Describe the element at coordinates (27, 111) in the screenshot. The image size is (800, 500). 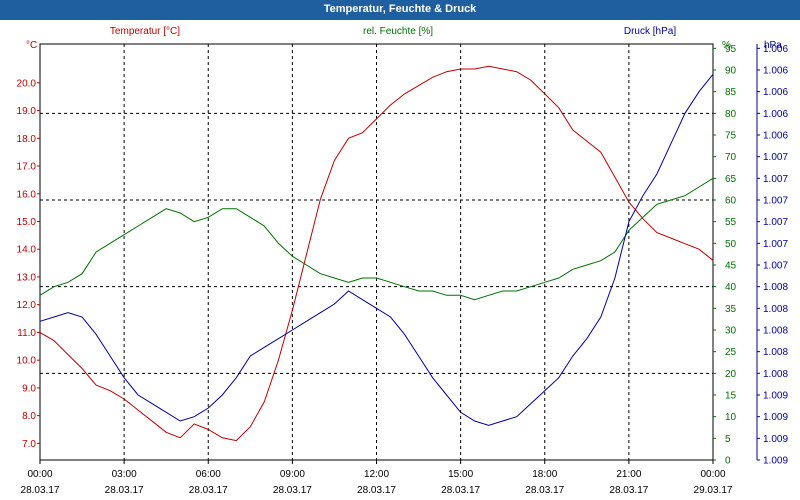
I see `temperature-tick-label: 19.0` at that location.